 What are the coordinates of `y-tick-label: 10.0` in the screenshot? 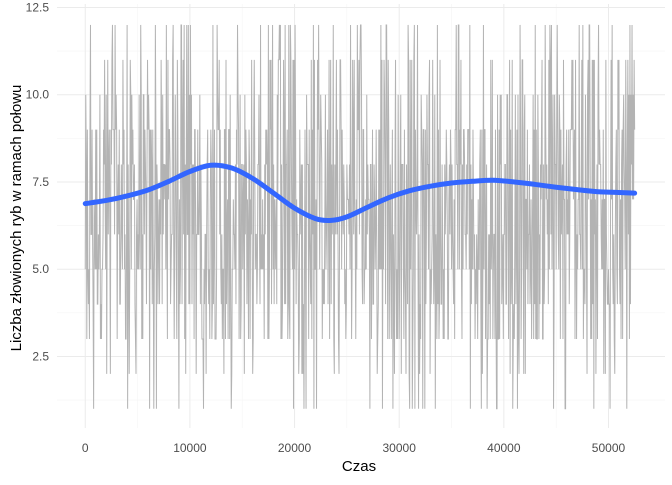 It's located at (38, 95).